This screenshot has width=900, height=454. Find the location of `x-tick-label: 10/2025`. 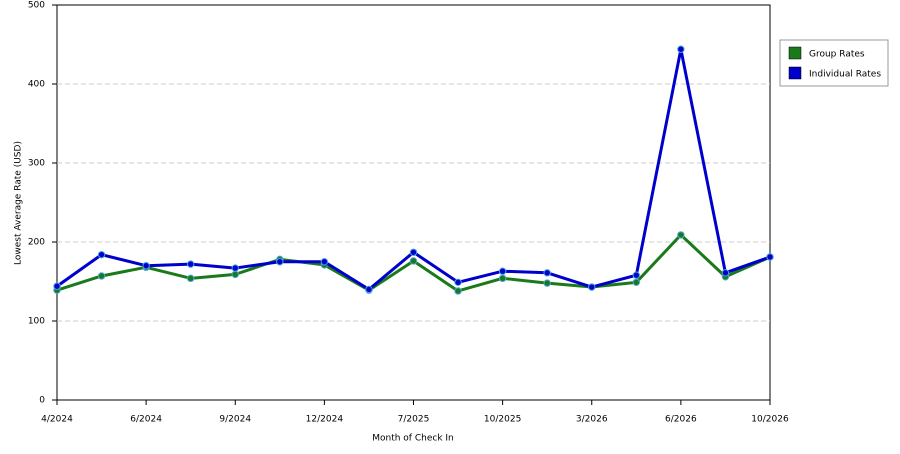

x-tick-label: 10/2025 is located at coordinates (502, 420).